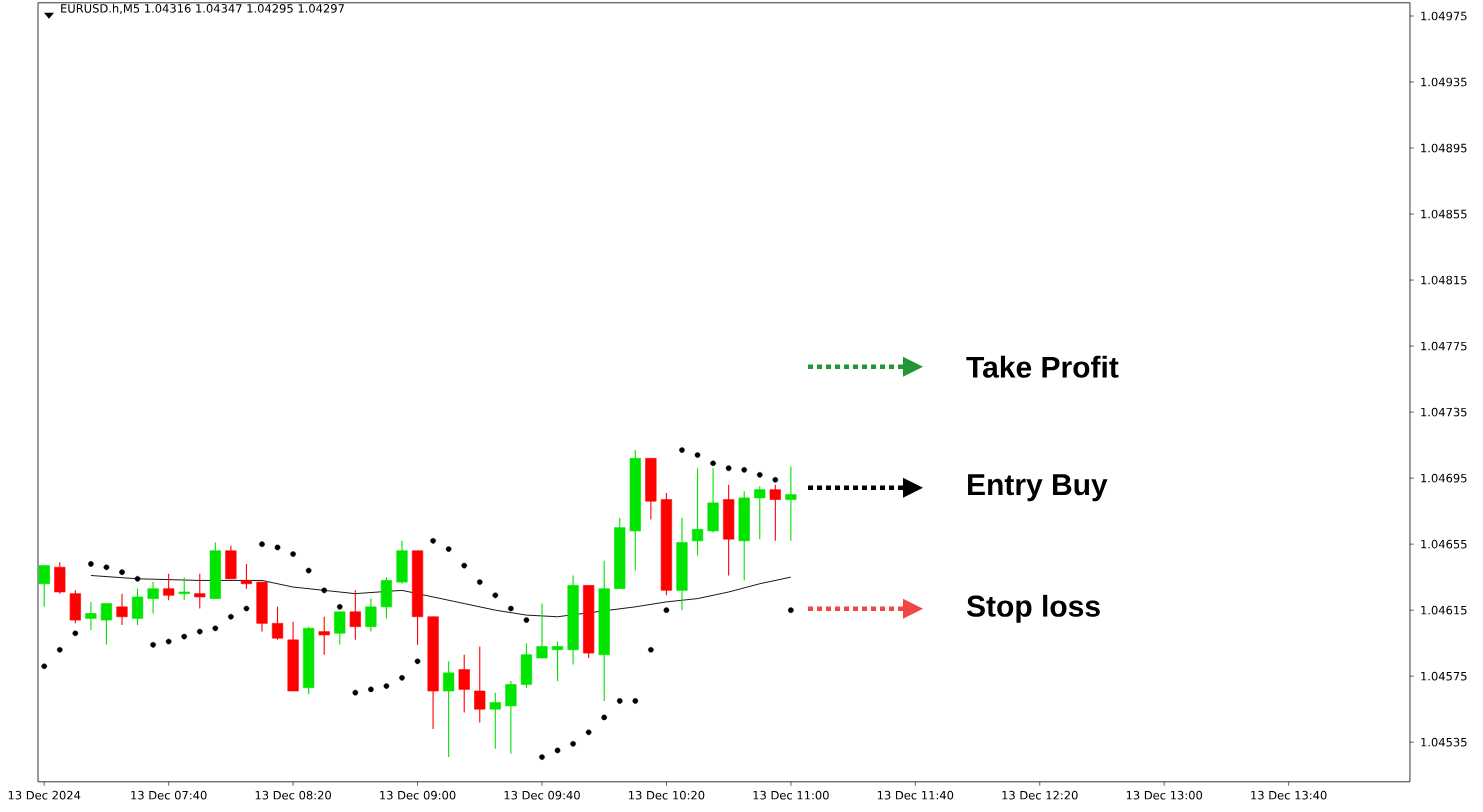 The image size is (1483, 812). Describe the element at coordinates (44, 795) in the screenshot. I see `x-tick-label: 13 Dec 2024` at that location.